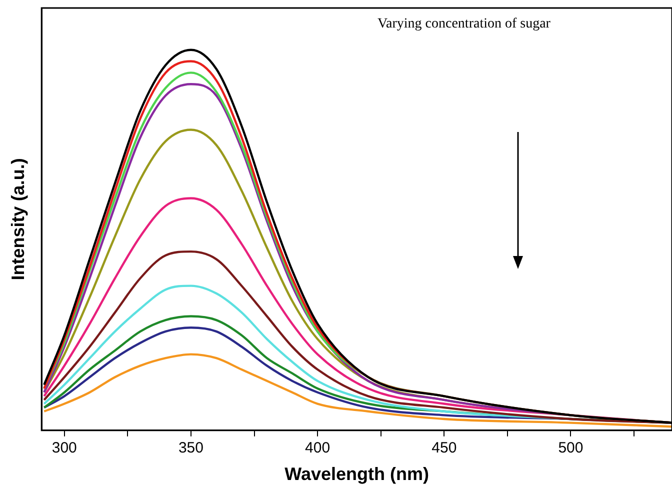  Describe the element at coordinates (444, 448) in the screenshot. I see `x-tick-label: 450` at that location.